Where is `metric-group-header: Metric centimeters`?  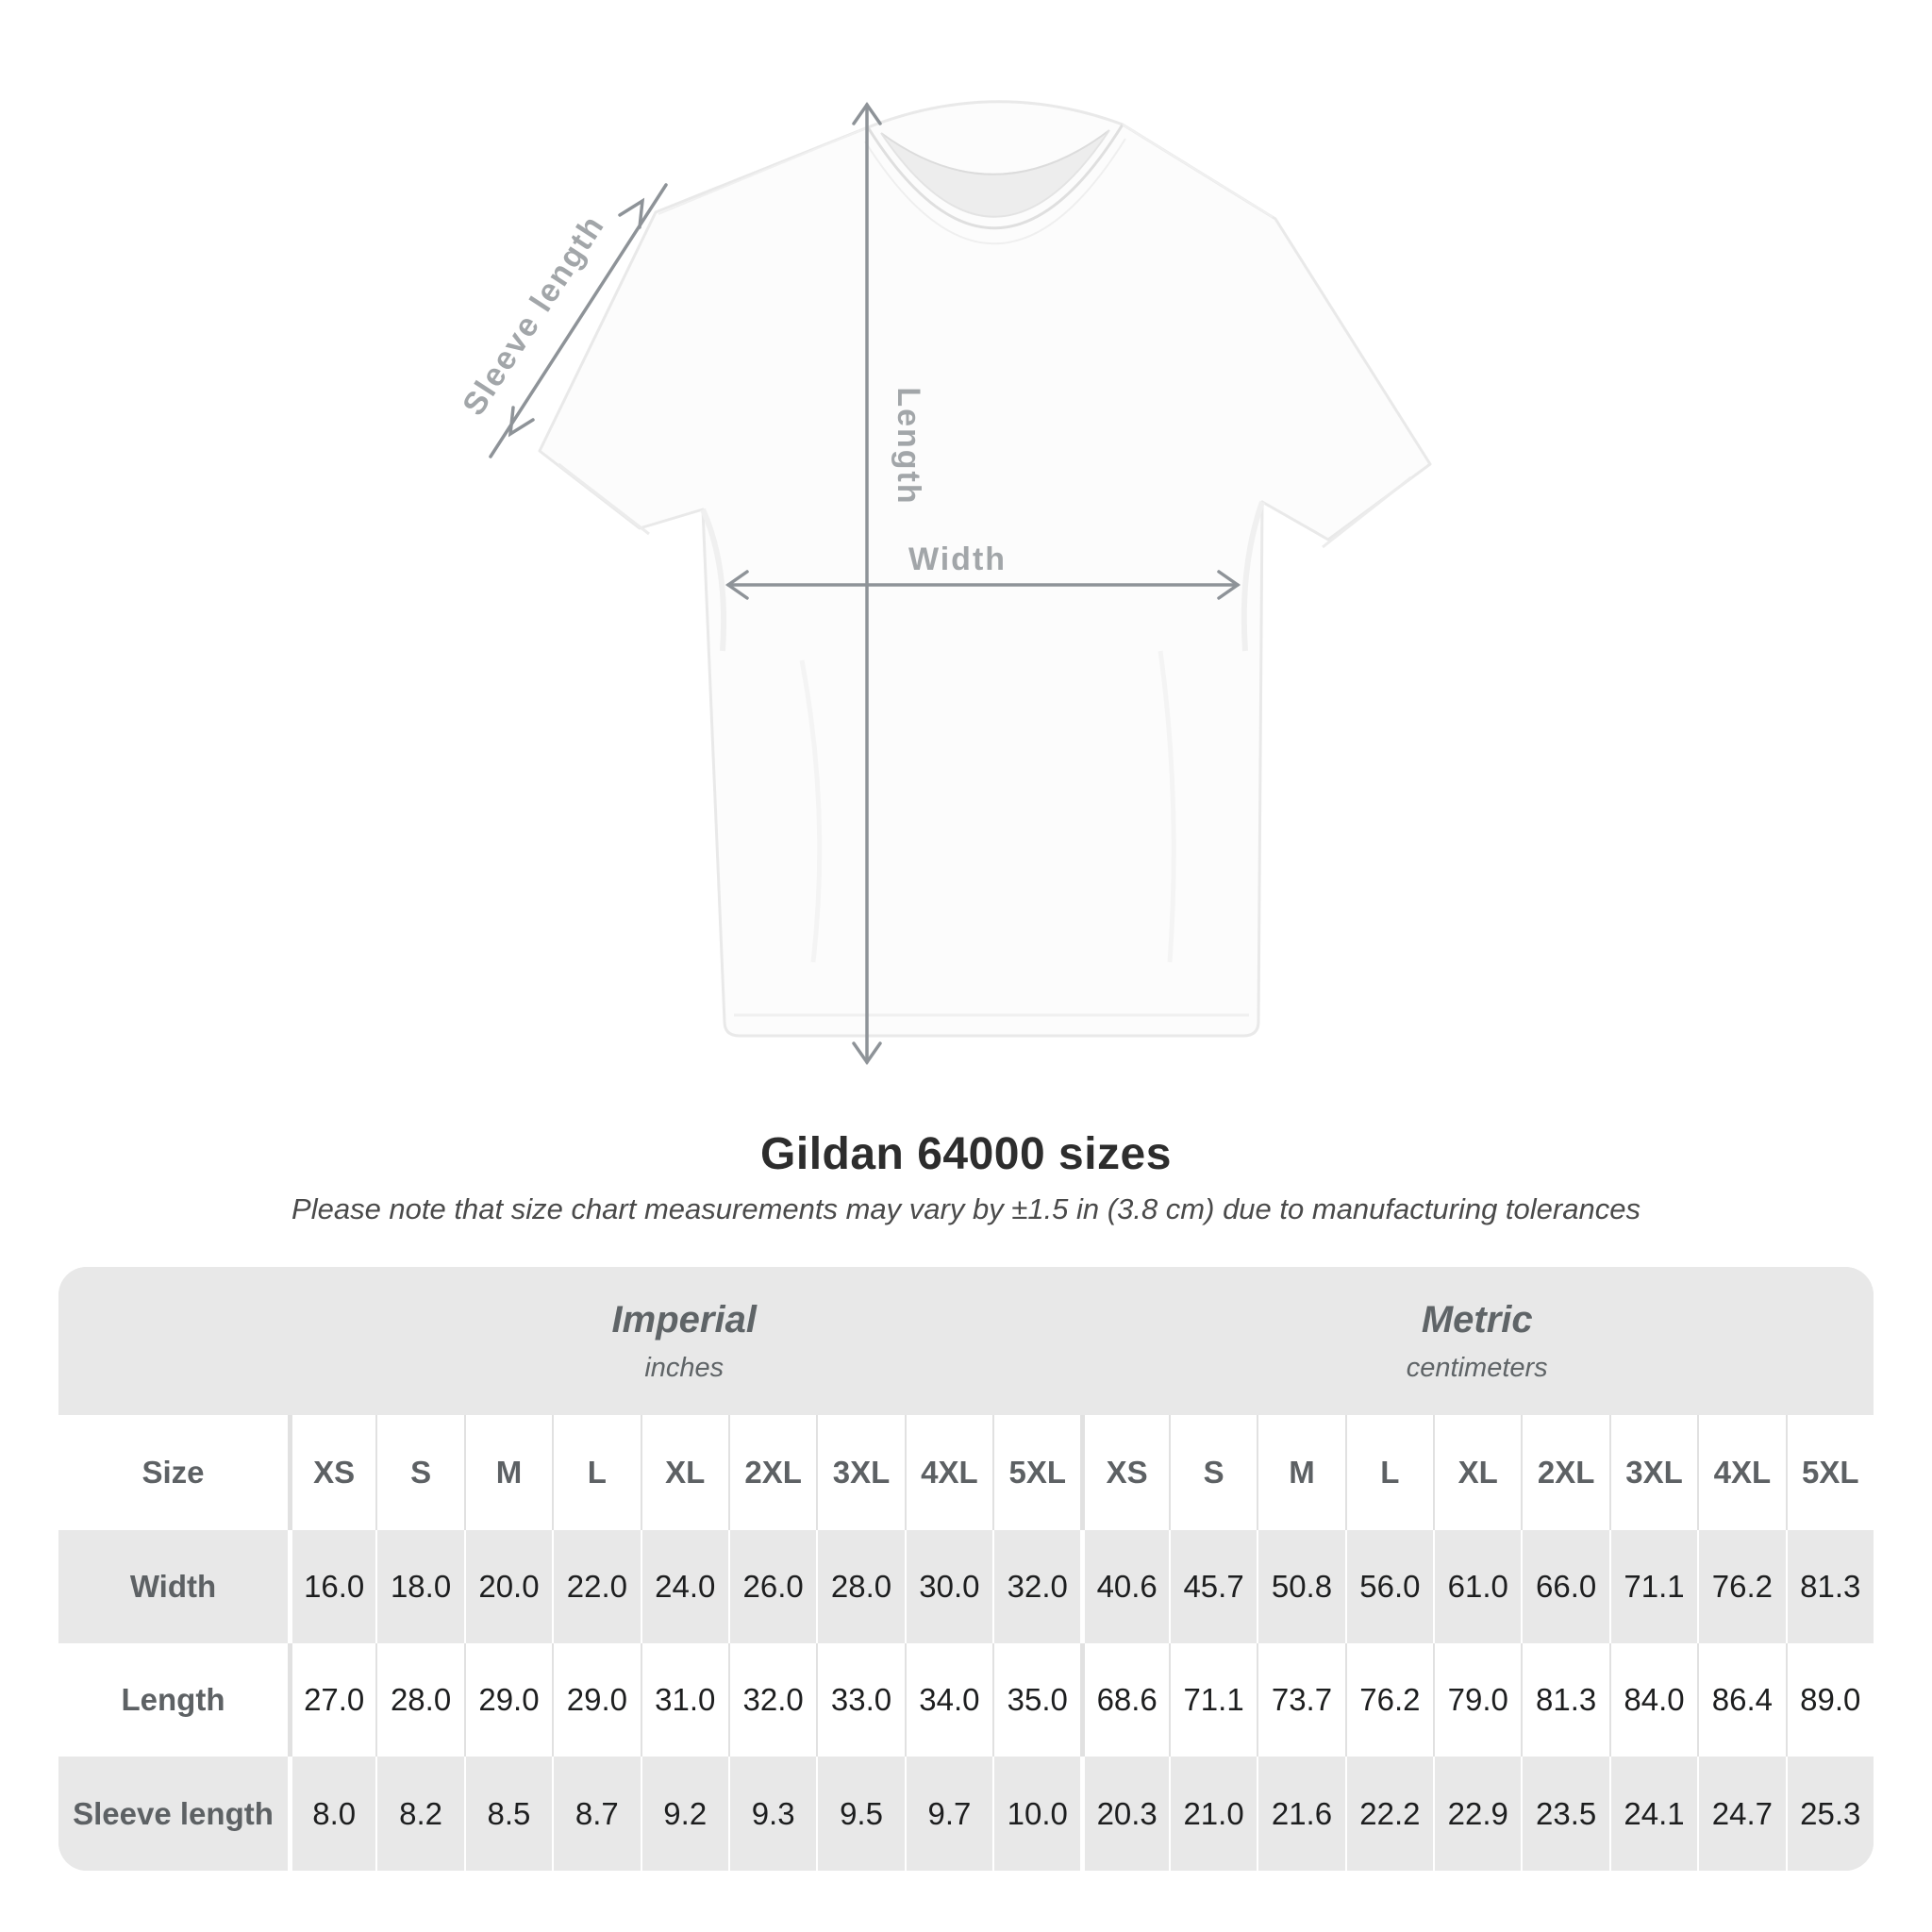 metric-group-header: Metric centimeters is located at coordinates (1477, 1341).